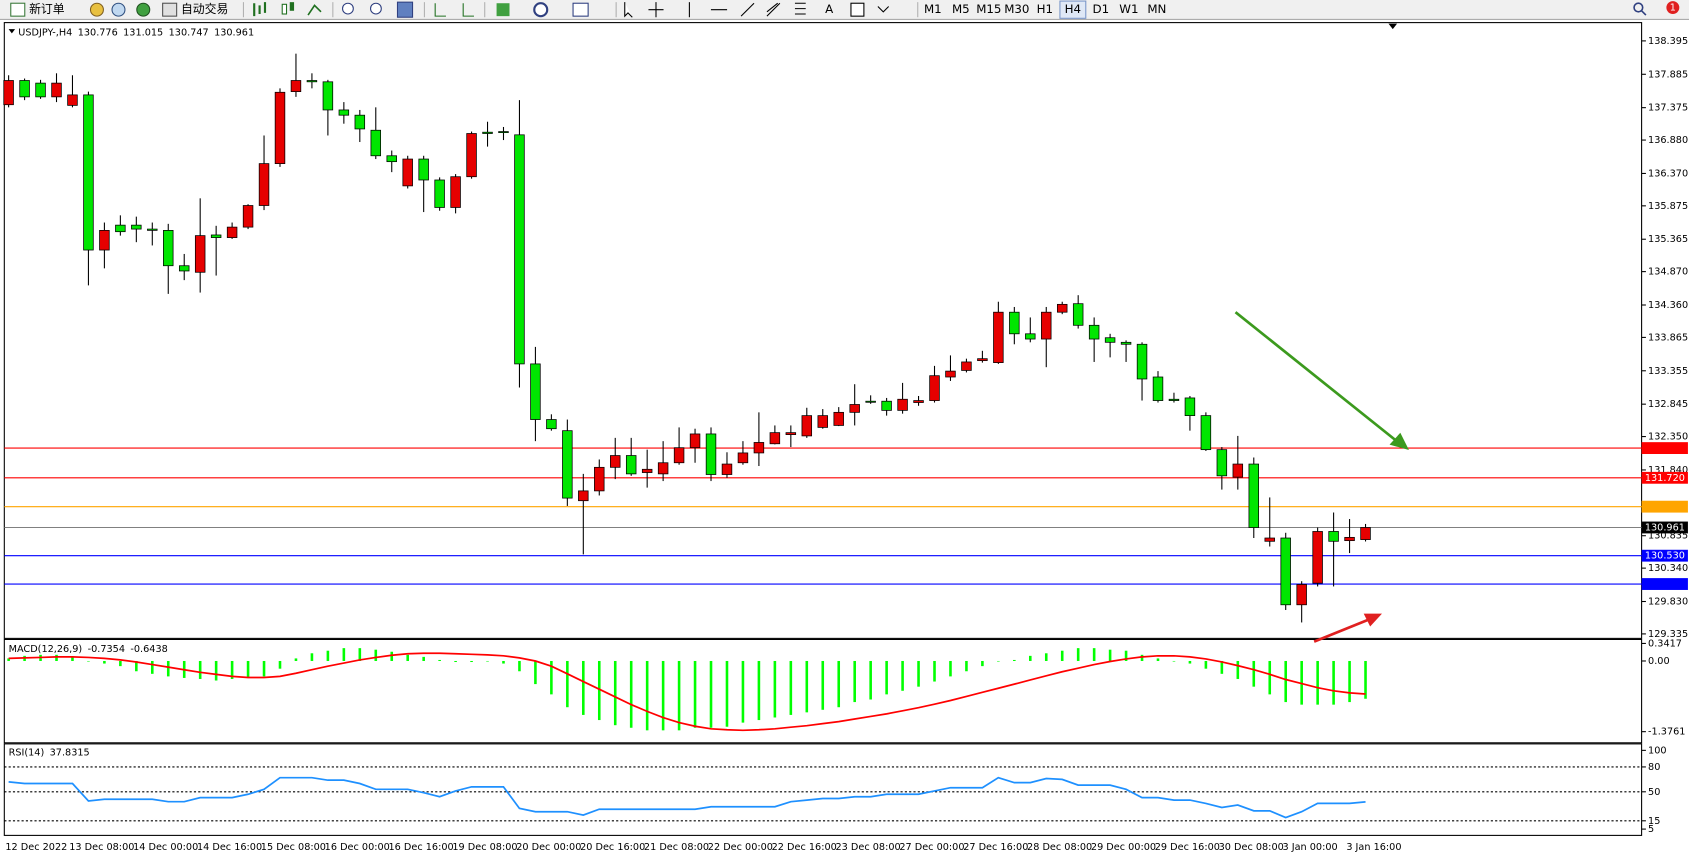  I want to click on auto-trading-button: 自动交易, so click(204, 9).